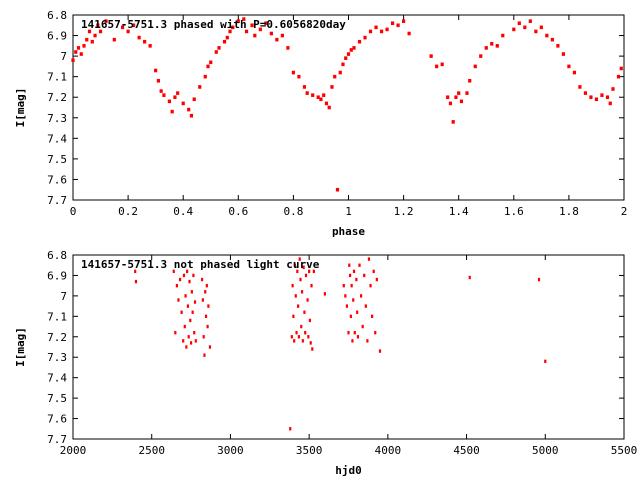 This screenshot has width=640, height=480. What do you see at coordinates (57, 357) in the screenshot?
I see `y-tick-label: 7.3` at bounding box center [57, 357].